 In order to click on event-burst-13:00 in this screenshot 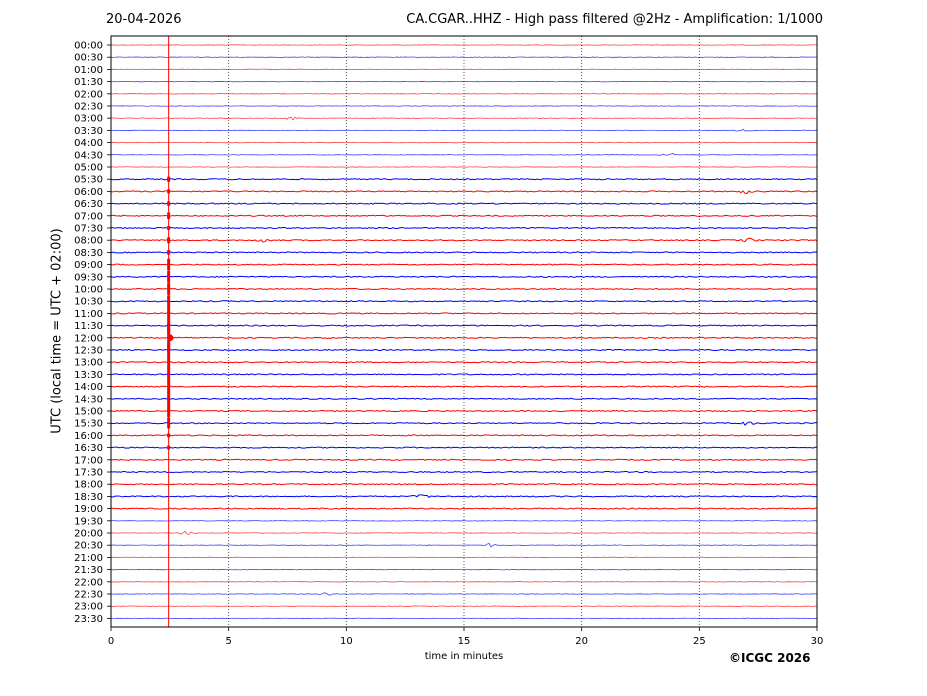, I will do `click(169, 362)`.